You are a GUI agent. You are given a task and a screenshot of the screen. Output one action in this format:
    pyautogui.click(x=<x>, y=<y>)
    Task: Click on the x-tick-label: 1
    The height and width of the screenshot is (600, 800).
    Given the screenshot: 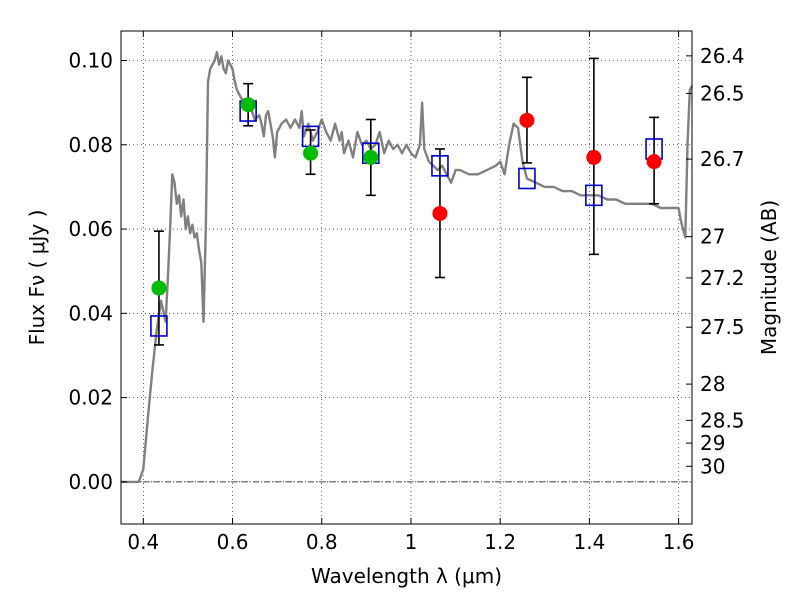 What is the action you would take?
    pyautogui.click(x=411, y=542)
    